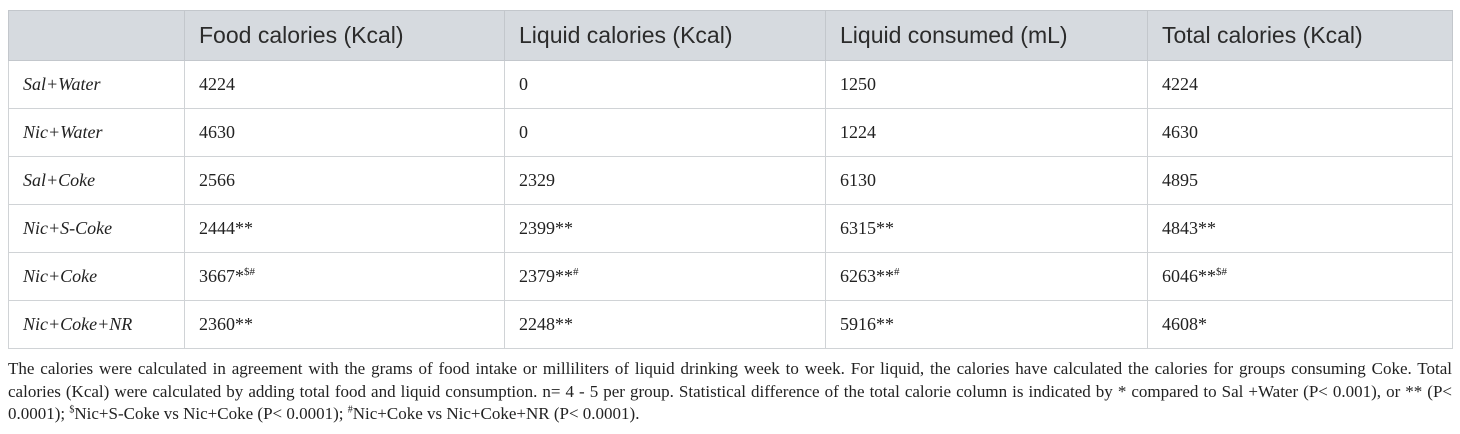 The width and height of the screenshot is (1460, 434). I want to click on cell-value: 6046**, so click(1189, 276).